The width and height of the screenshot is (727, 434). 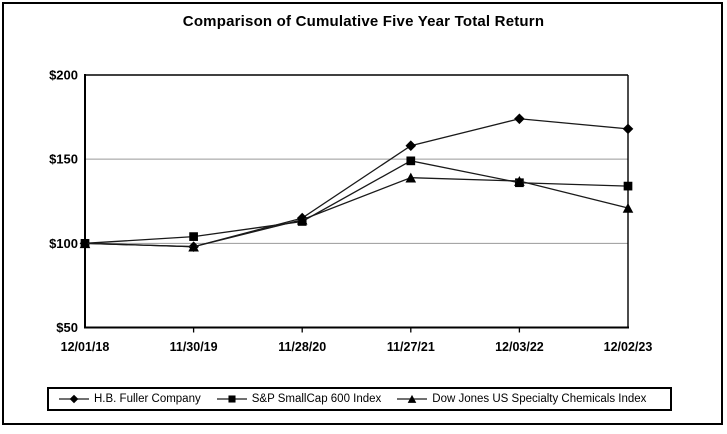 I want to click on svg-text: 12/02/23, so click(x=628, y=347).